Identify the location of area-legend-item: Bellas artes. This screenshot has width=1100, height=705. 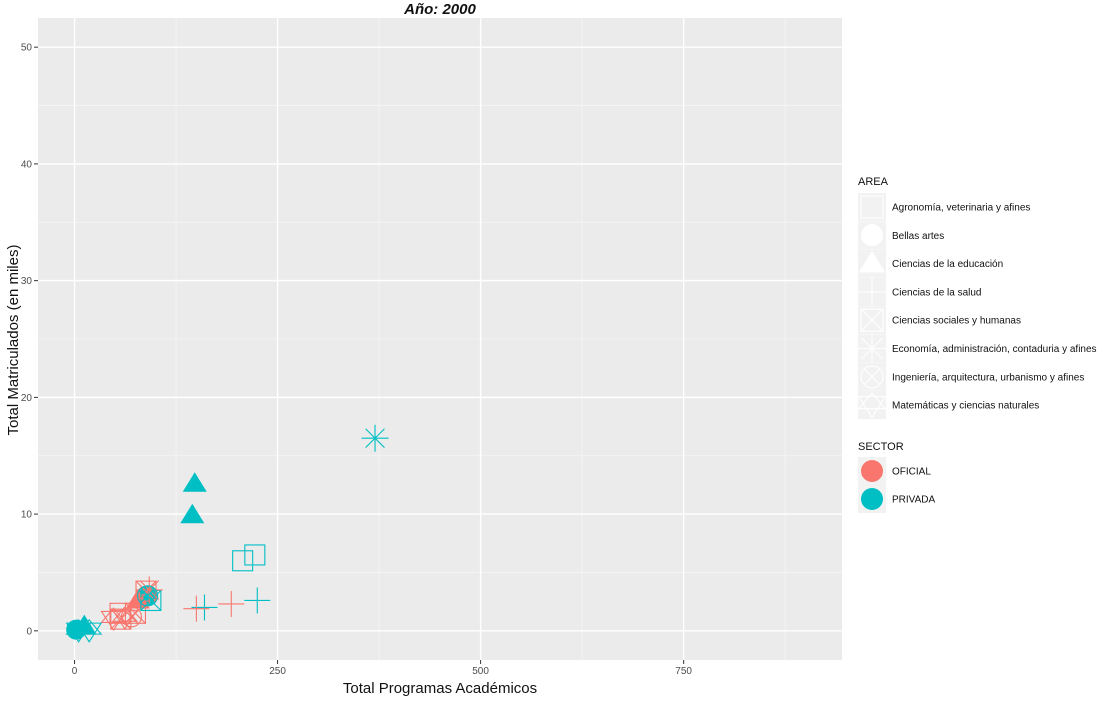
(901, 235).